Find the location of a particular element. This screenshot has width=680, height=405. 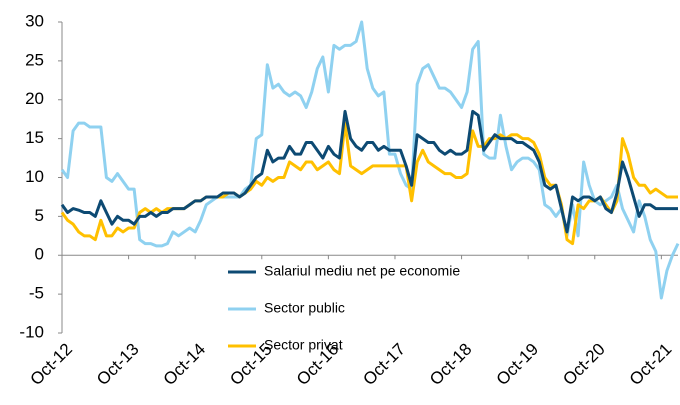

x-tick-label: Oct-20 is located at coordinates (584, 365).